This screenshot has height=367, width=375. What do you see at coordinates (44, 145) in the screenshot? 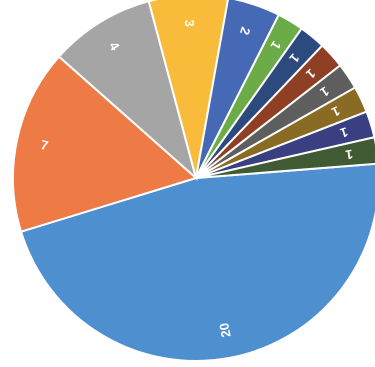
I see `slice-data-label: 7` at bounding box center [44, 145].